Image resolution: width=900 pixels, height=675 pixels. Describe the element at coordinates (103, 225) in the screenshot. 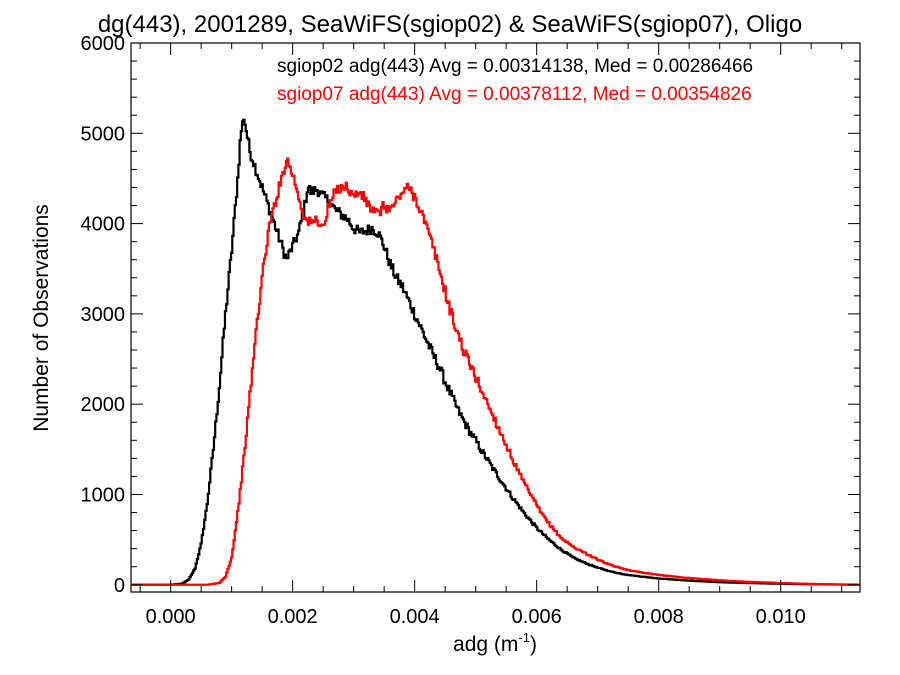

I see `y-tick-label: 4000` at that location.